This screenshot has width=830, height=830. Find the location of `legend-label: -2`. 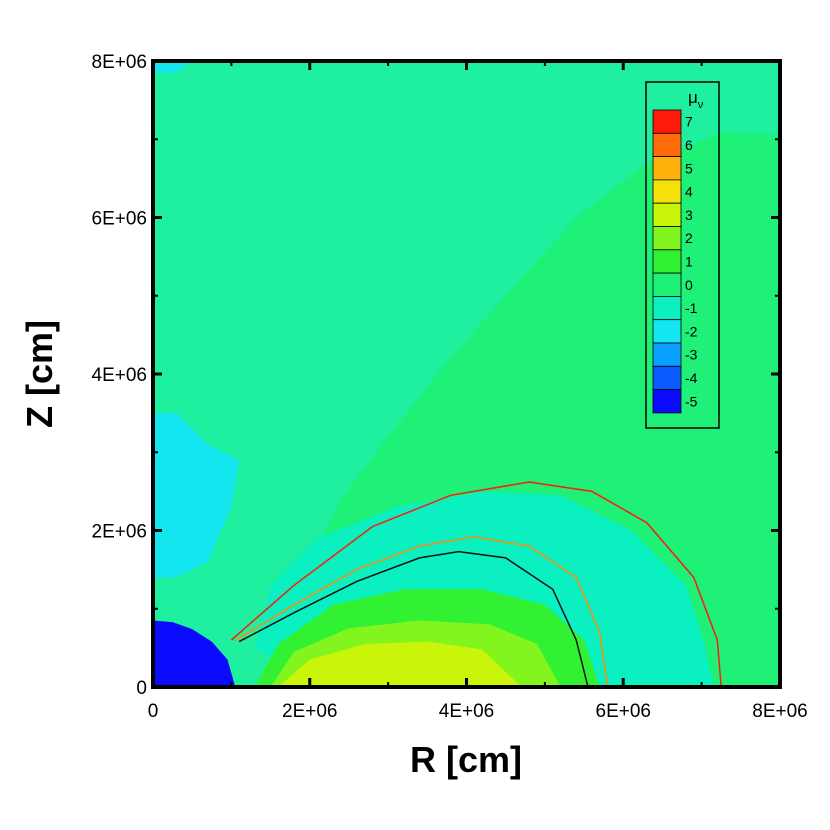

legend-label: -2 is located at coordinates (691, 331).